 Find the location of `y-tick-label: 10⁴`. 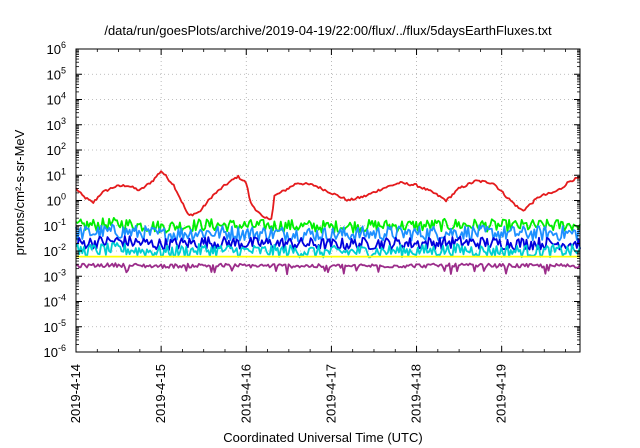

y-tick-label: 10⁴ is located at coordinates (56, 99).